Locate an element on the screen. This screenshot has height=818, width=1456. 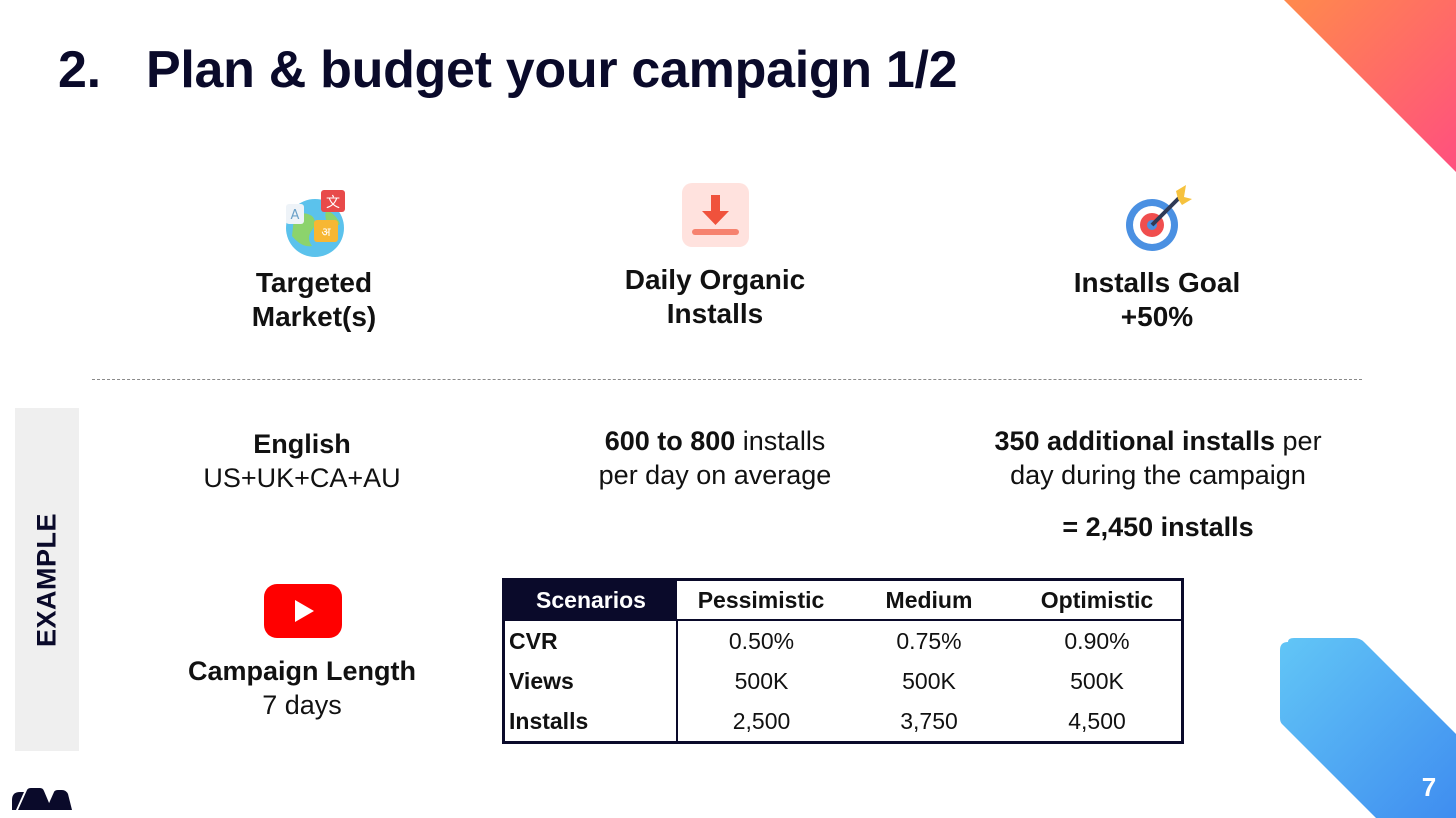
row-label: Views is located at coordinates (590, 681).